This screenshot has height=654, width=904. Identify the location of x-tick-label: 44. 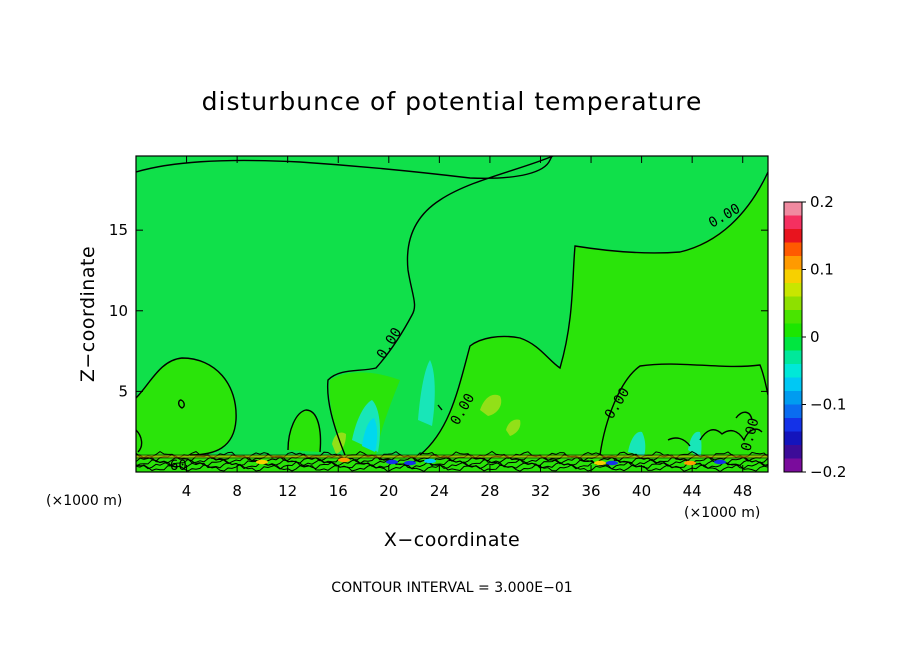
(692, 491).